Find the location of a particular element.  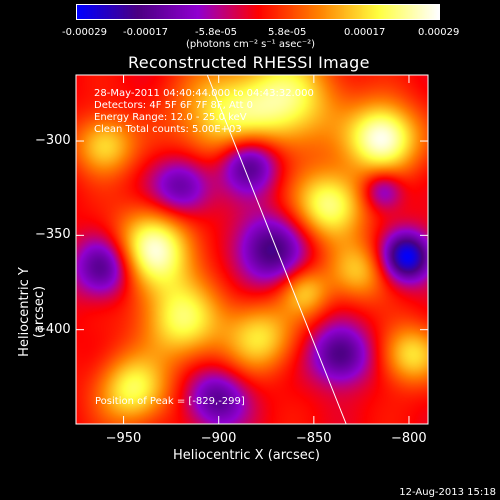

chart-title: Reconstructed RHESSI Image is located at coordinates (249, 62).